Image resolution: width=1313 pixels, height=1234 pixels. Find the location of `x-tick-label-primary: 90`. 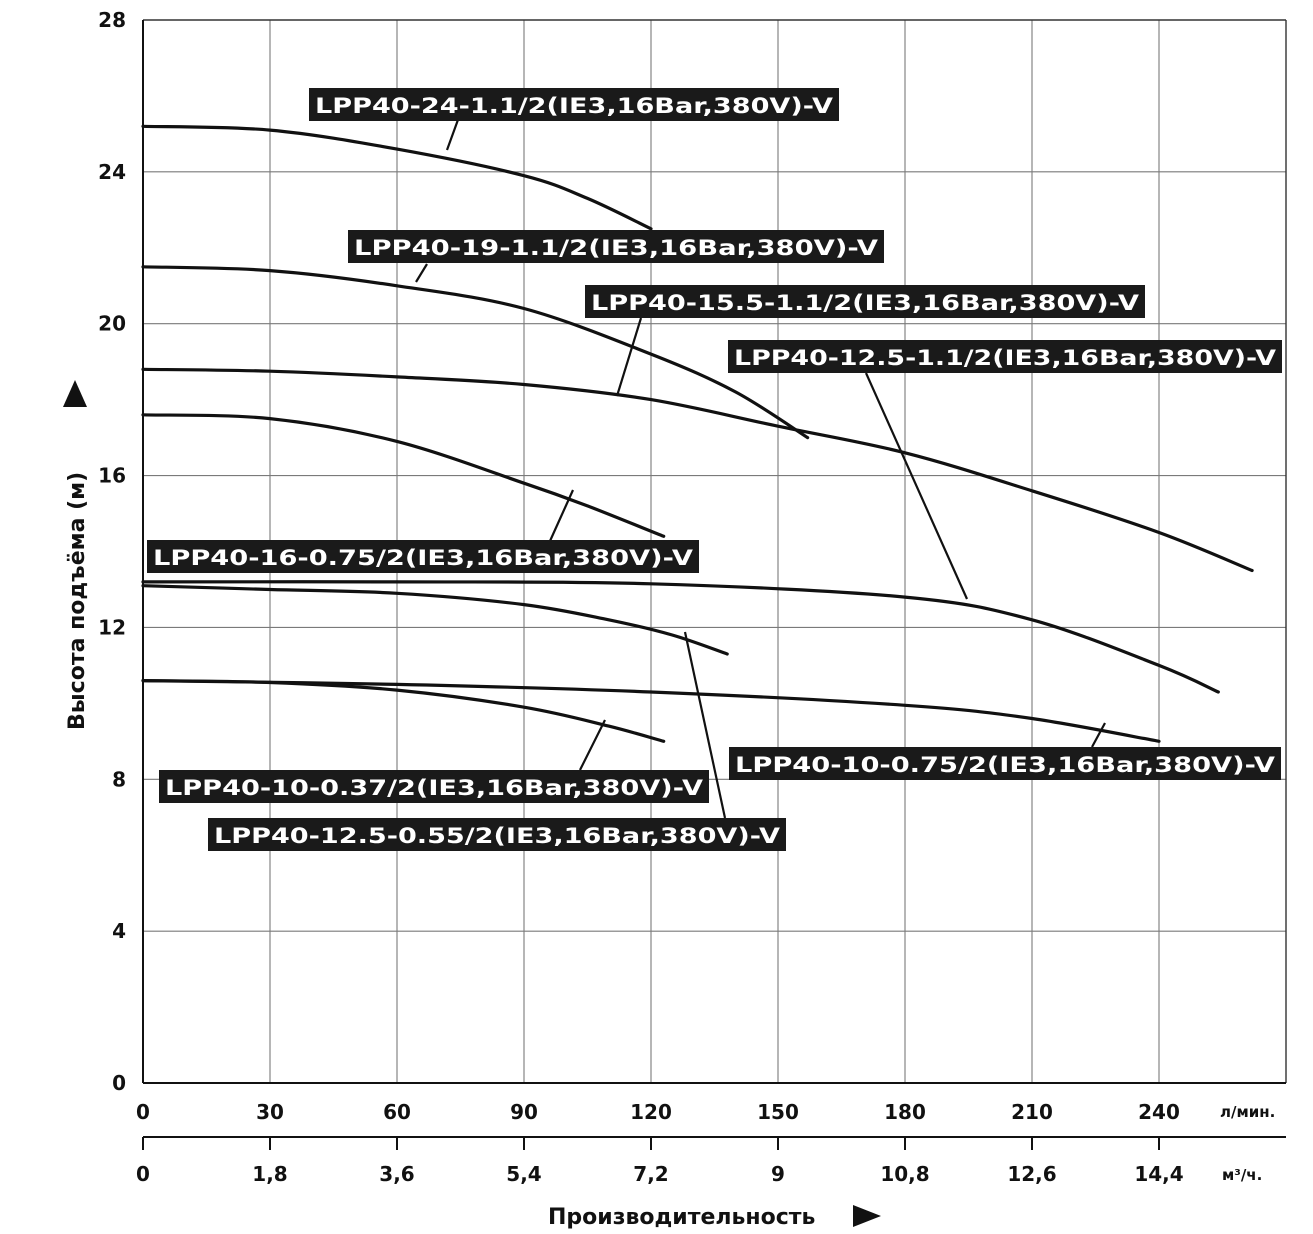

x-tick-label-primary: 90 is located at coordinates (524, 1112).